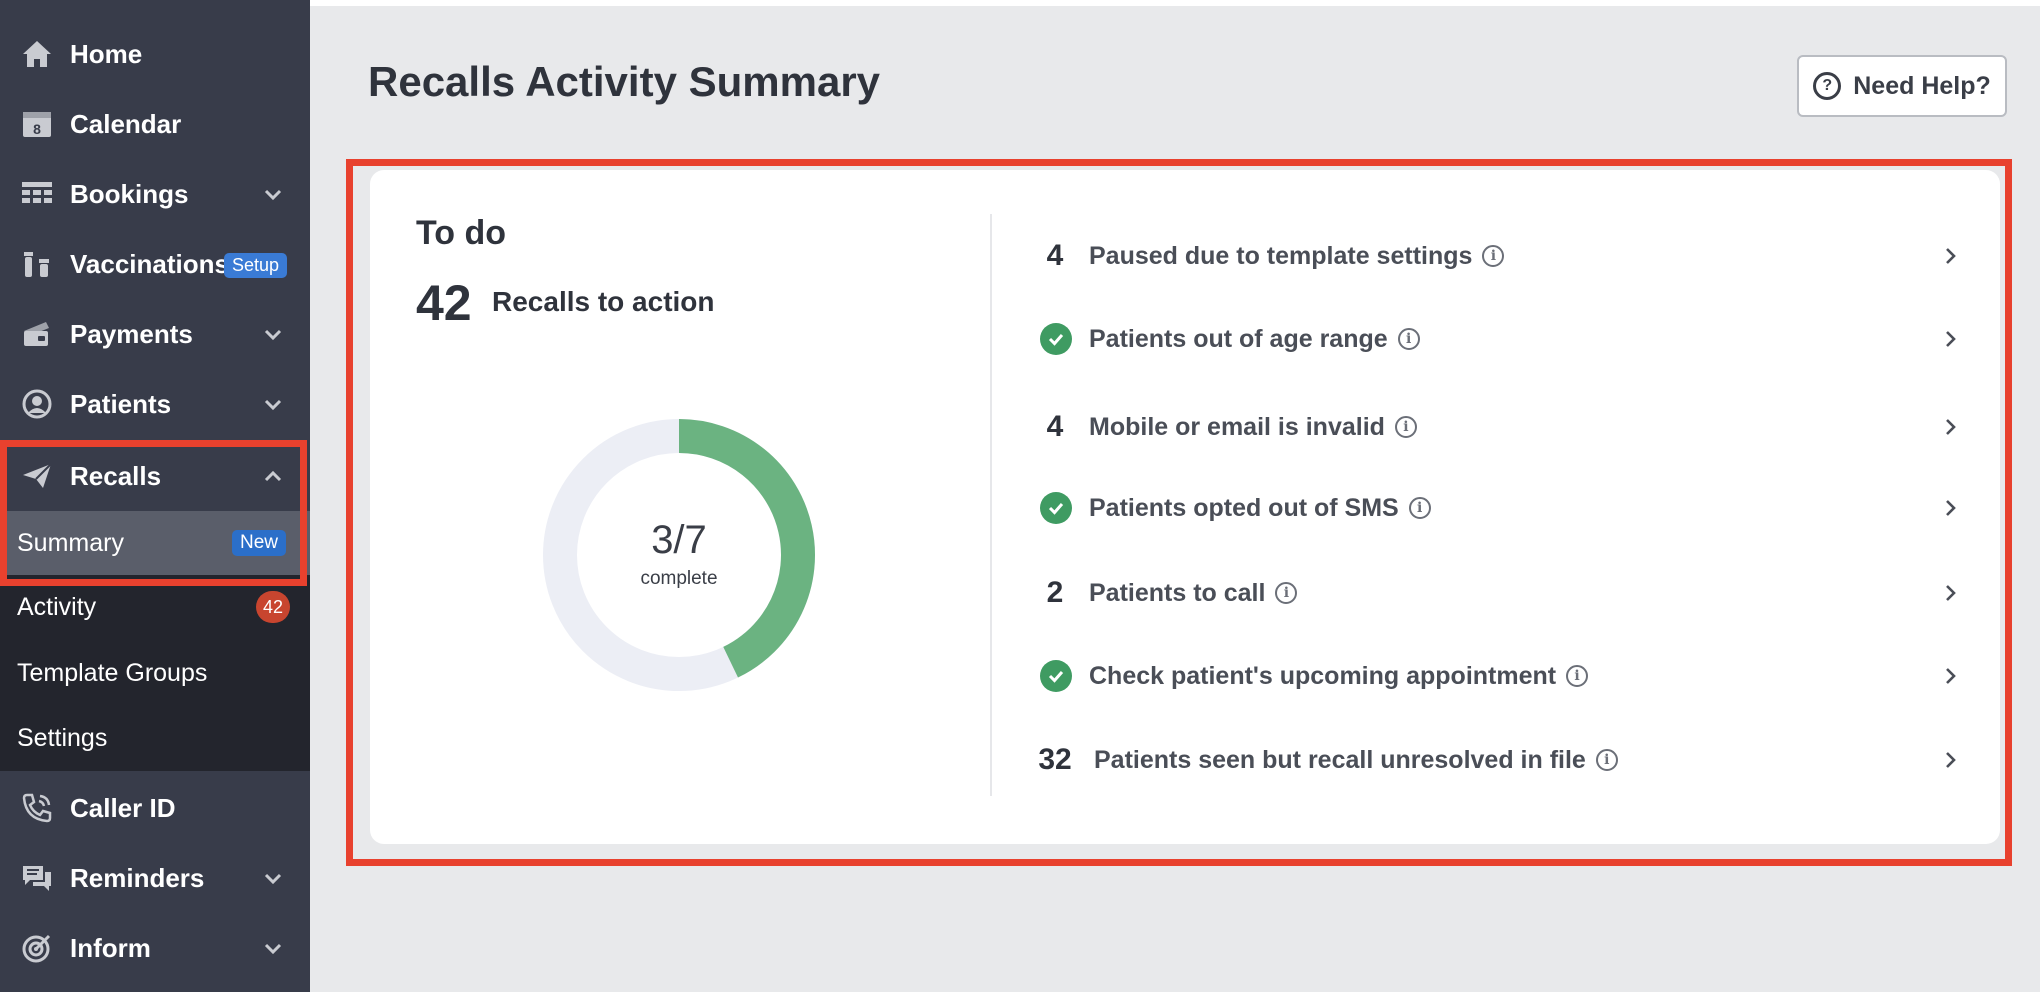 The height and width of the screenshot is (992, 2040). What do you see at coordinates (70, 542) in the screenshot?
I see `submenu-item-label: Summary` at bounding box center [70, 542].